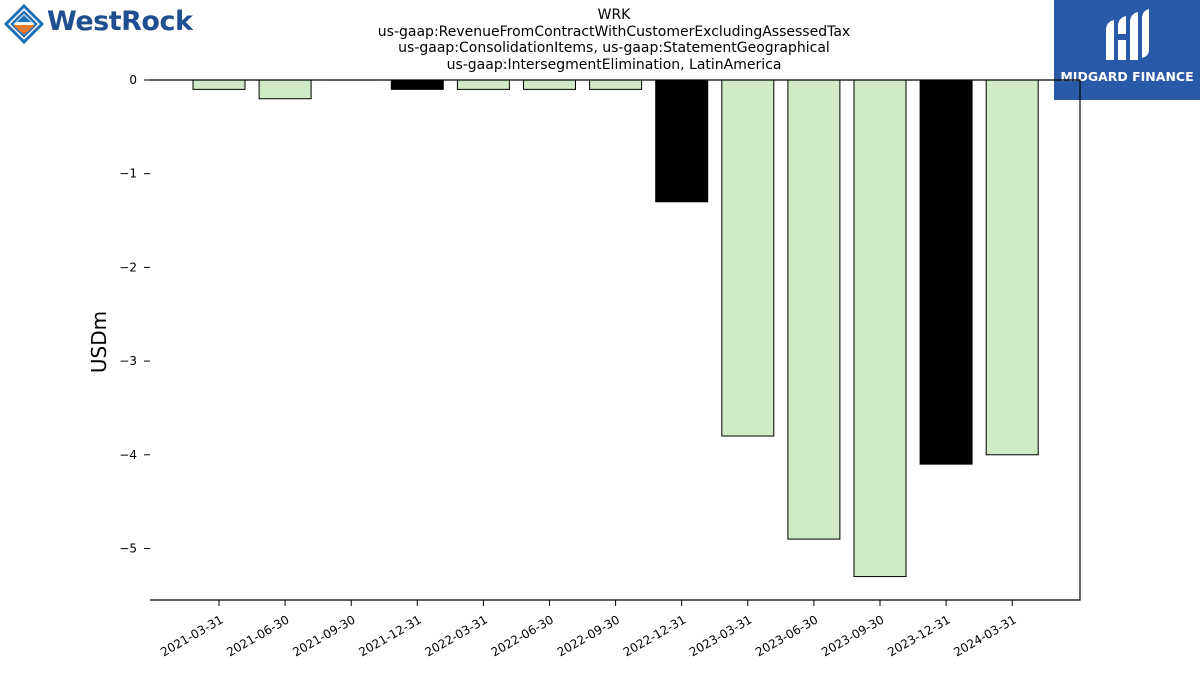 Image resolution: width=1200 pixels, height=675 pixels. I want to click on x-tick-label: 2022-06-30, so click(522, 635).